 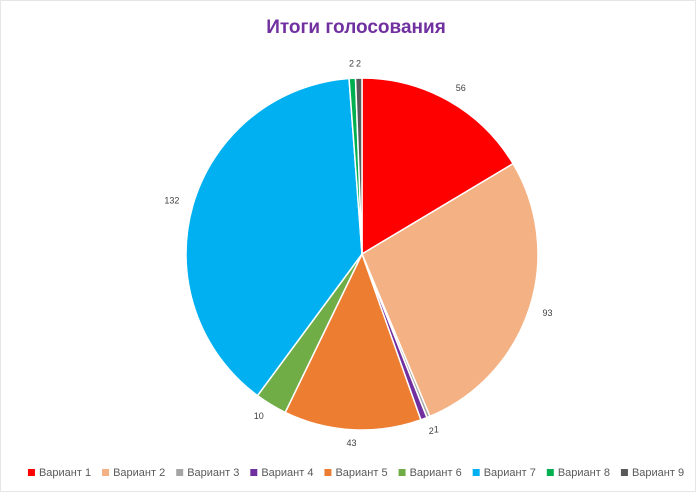 What do you see at coordinates (436, 429) in the screenshot?
I see `data-label: 1` at bounding box center [436, 429].